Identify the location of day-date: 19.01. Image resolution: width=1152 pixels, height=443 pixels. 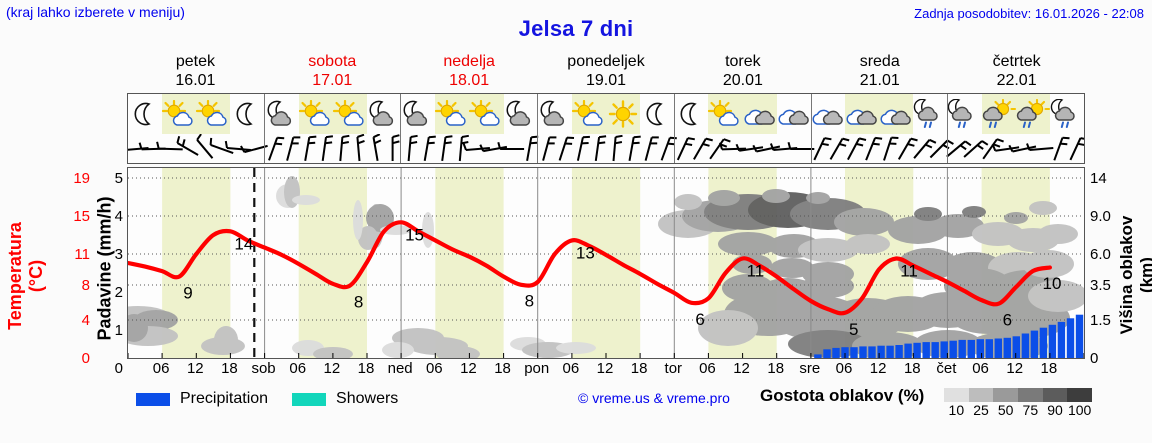
(606, 80).